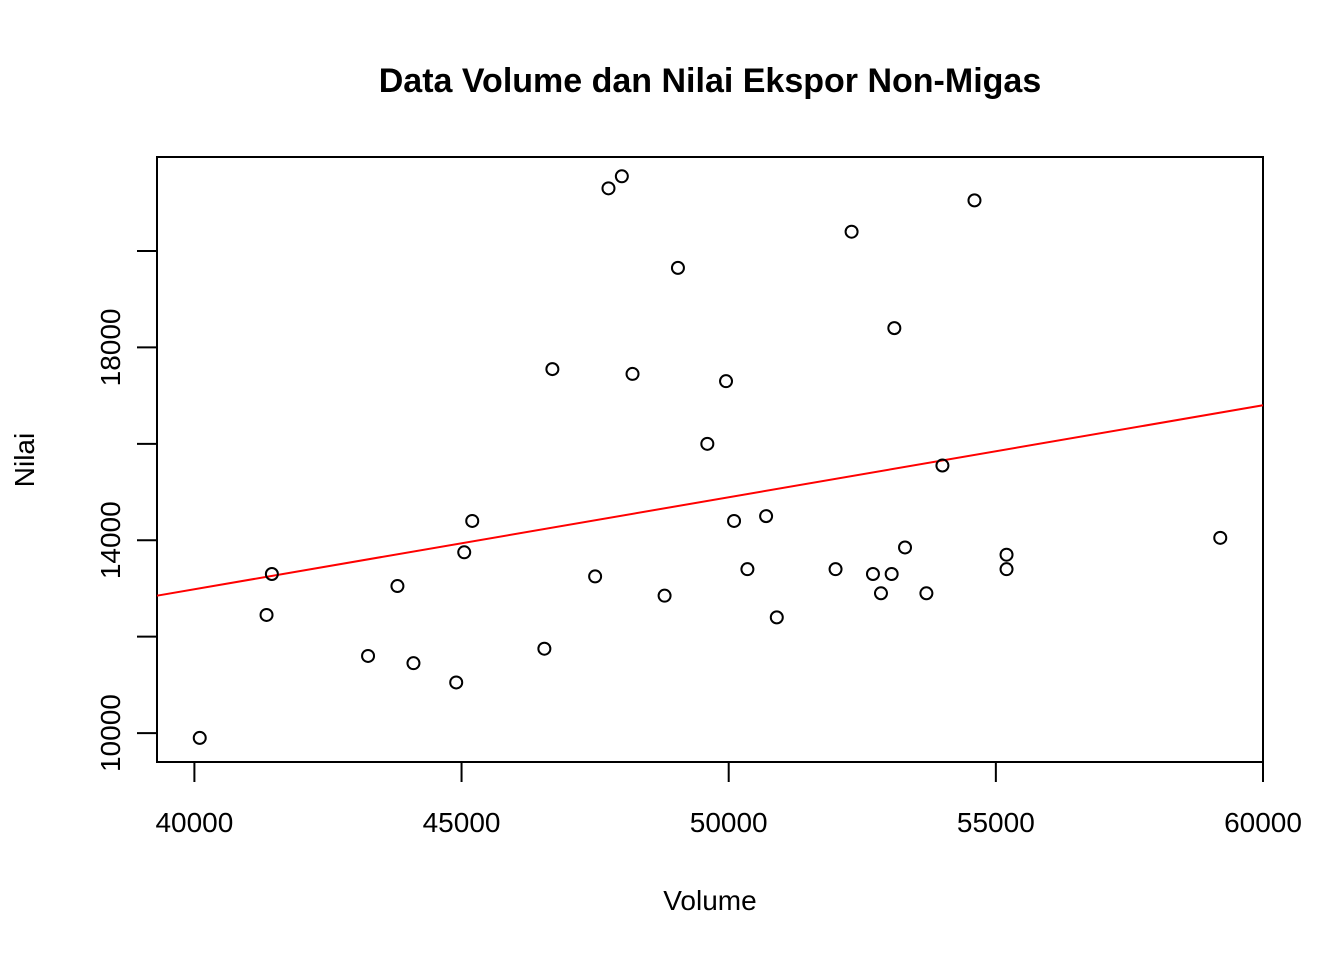  What do you see at coordinates (729, 822) in the screenshot?
I see `x-tick-label: 50000` at bounding box center [729, 822].